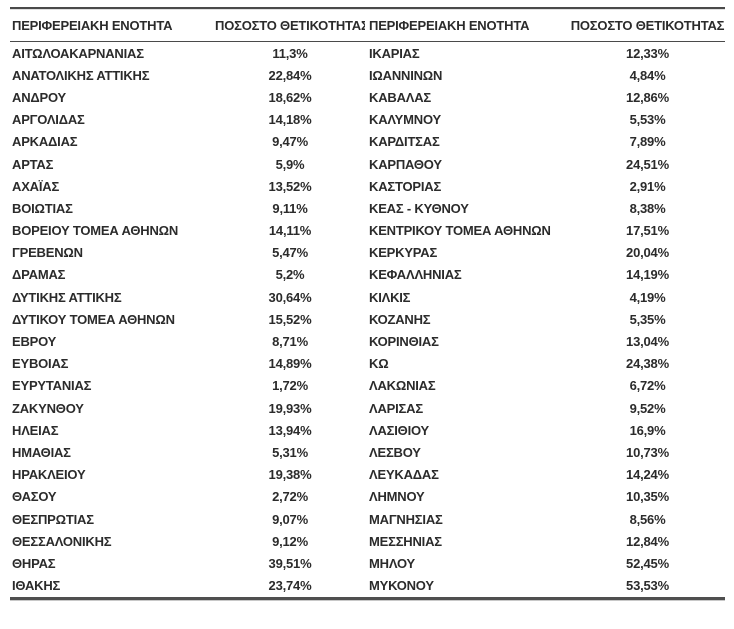  What do you see at coordinates (647, 519) in the screenshot?
I see `positivity-value-cell-right: 8,56%` at bounding box center [647, 519].